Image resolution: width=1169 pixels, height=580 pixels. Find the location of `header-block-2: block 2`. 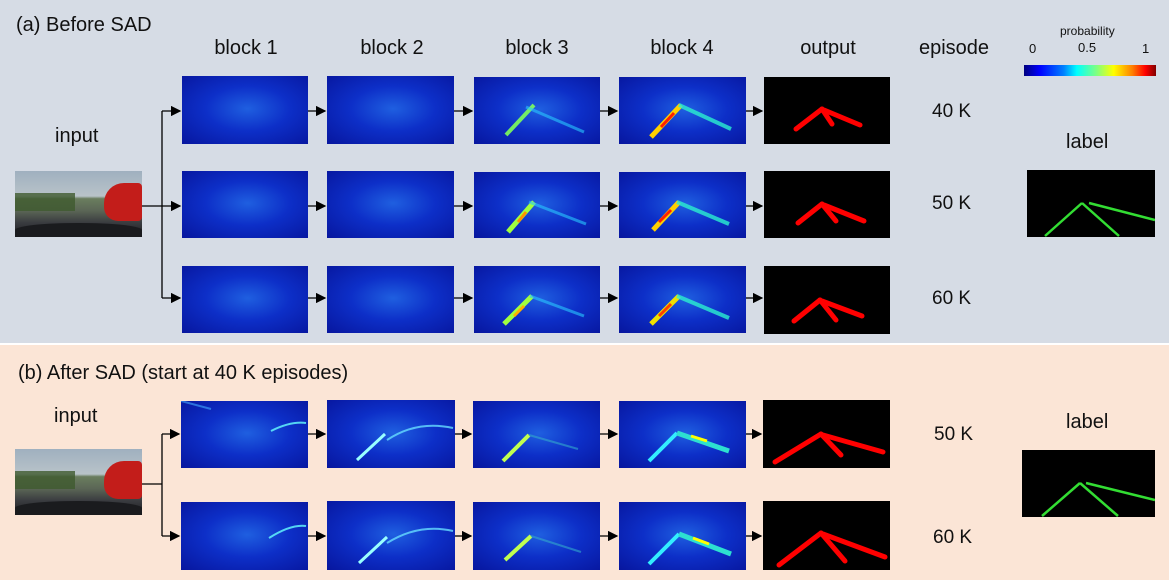

header-block-2: block 2 is located at coordinates (392, 48).